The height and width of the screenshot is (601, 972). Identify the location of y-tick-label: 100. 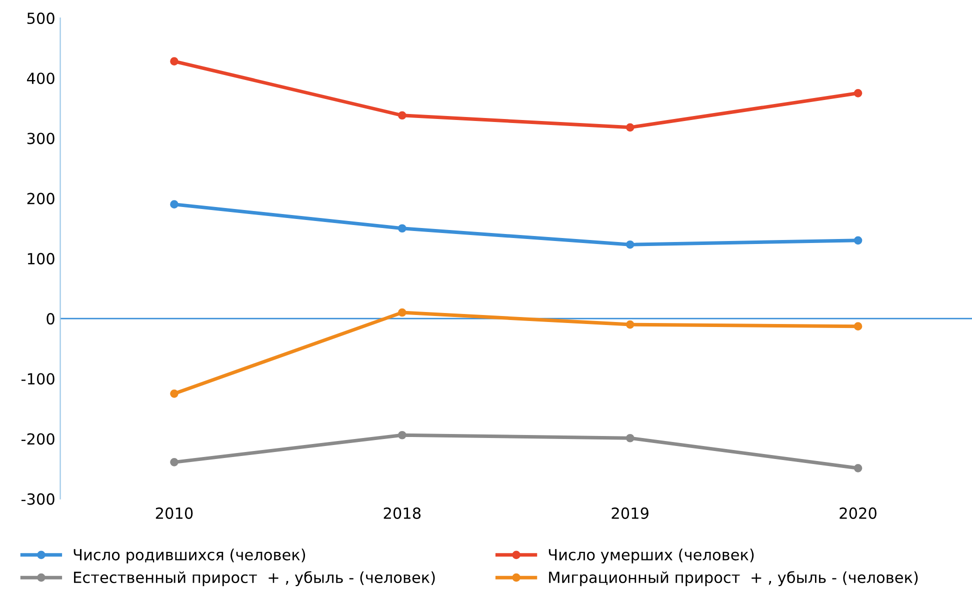
(41, 258).